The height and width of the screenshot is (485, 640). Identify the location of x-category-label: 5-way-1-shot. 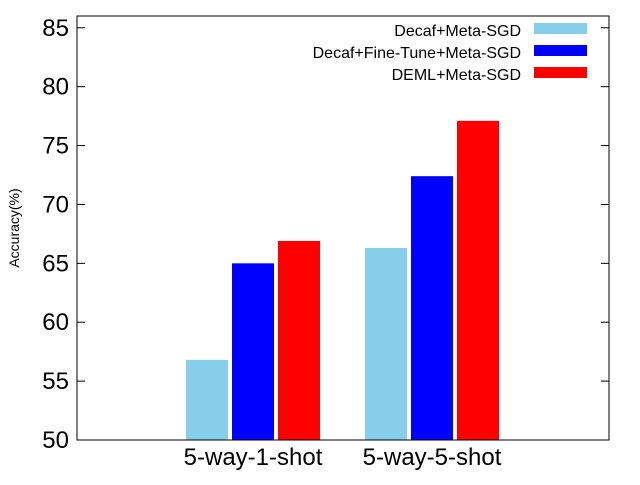
(253, 457).